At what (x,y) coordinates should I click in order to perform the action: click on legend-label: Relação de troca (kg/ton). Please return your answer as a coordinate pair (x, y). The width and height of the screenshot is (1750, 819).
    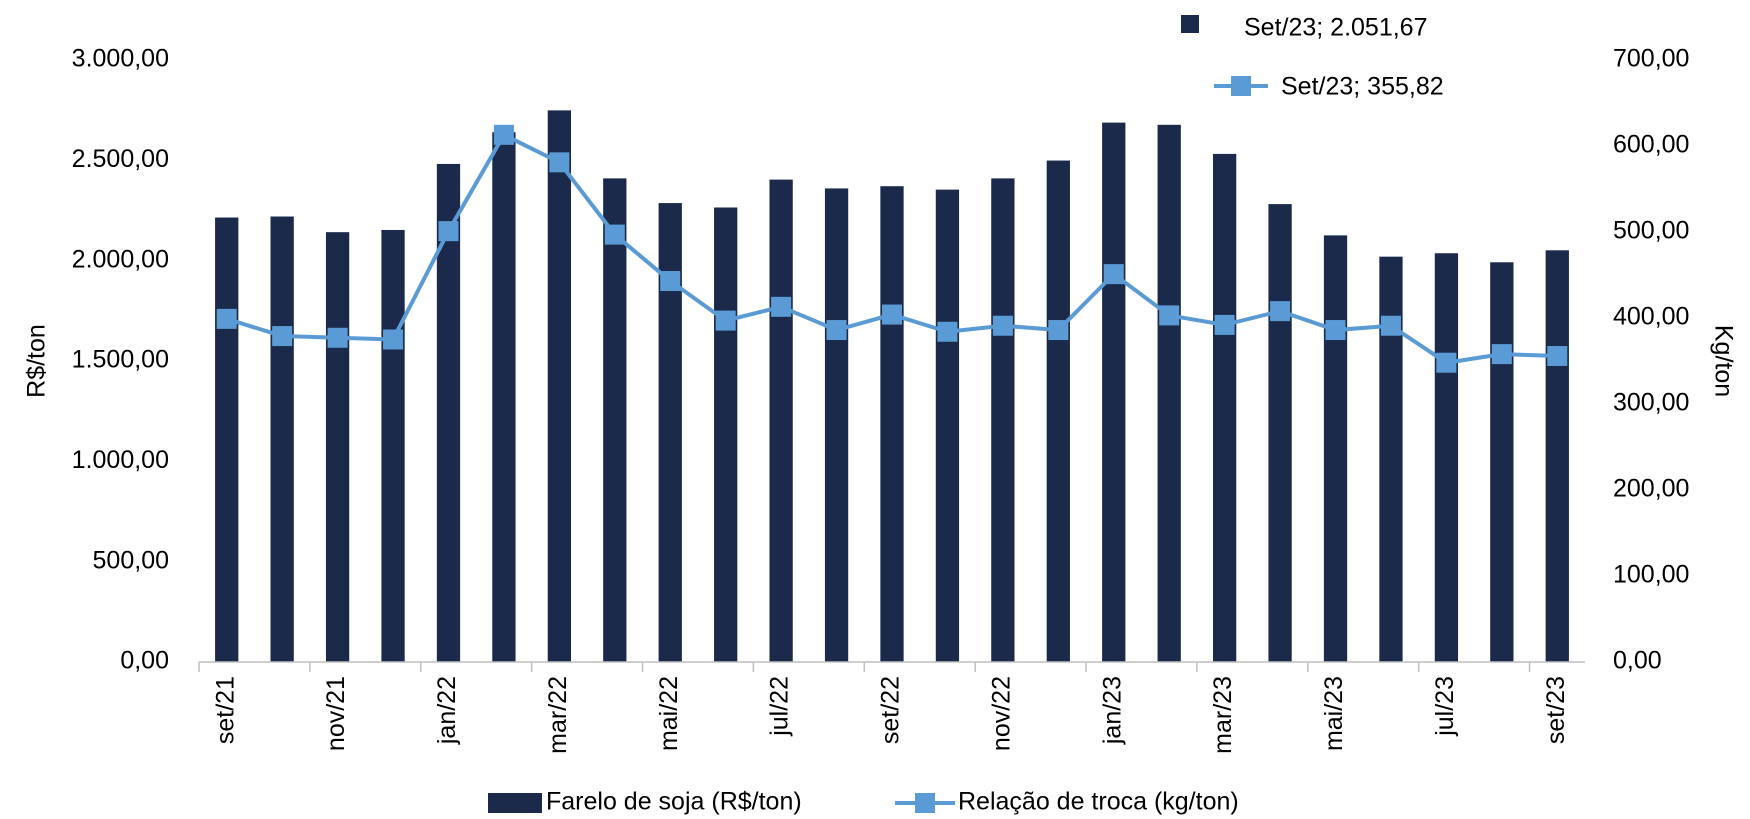
    Looking at the image, I should click on (1098, 802).